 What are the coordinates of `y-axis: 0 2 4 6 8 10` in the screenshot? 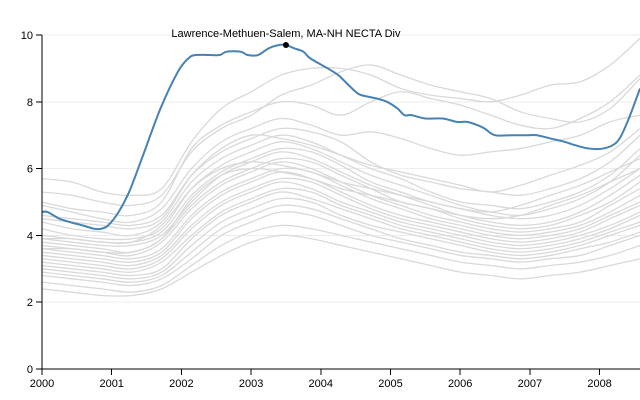 It's located at (32, 203).